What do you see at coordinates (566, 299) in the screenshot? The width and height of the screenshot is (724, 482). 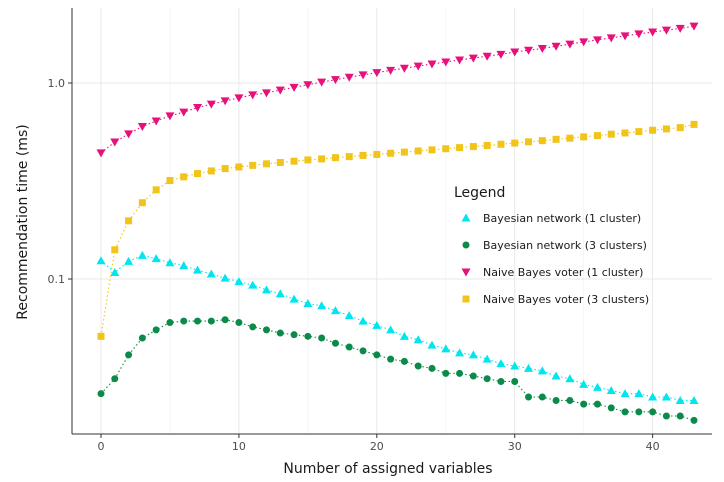 I see `legend-label: Naive Bayes voter (3 clusters)` at bounding box center [566, 299].